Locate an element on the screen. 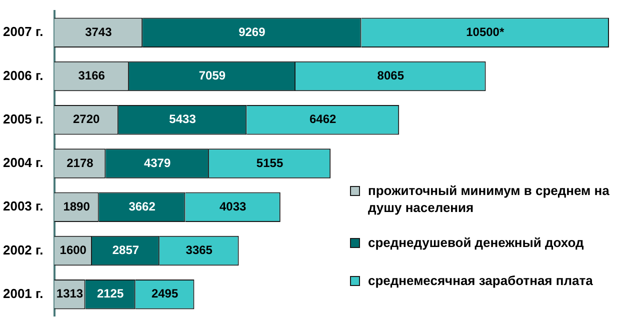 The width and height of the screenshot is (635, 327). data-label: 1890 is located at coordinates (76, 206).